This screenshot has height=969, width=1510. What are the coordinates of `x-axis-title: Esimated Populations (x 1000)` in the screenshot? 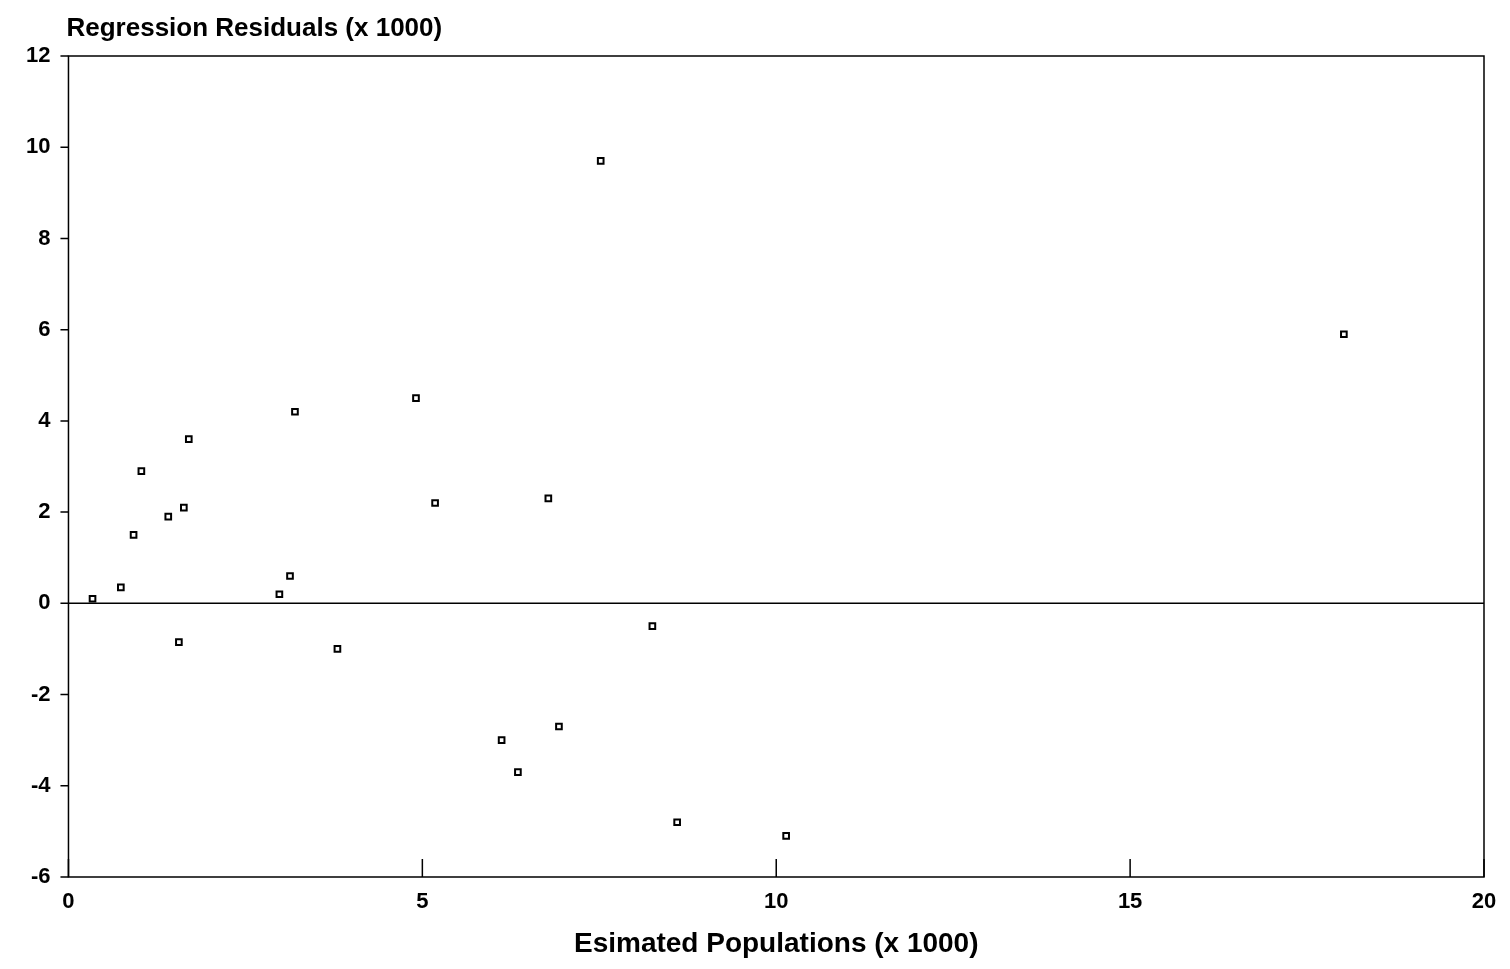 It's located at (776, 942).